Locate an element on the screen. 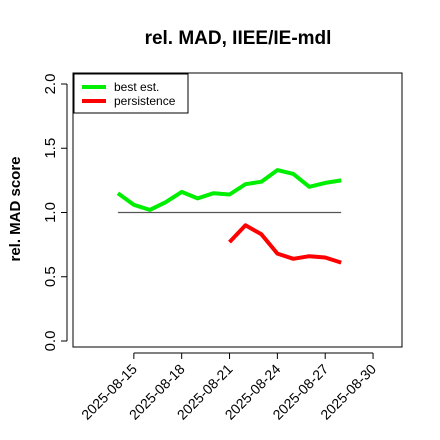 The image size is (440, 440). y-tick-label: 1.5 is located at coordinates (50, 148).